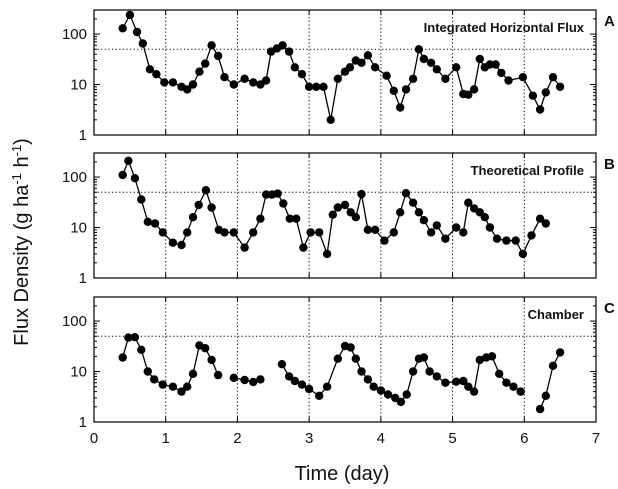  Describe the element at coordinates (556, 314) in the screenshot. I see `panel-title: Chamber` at that location.